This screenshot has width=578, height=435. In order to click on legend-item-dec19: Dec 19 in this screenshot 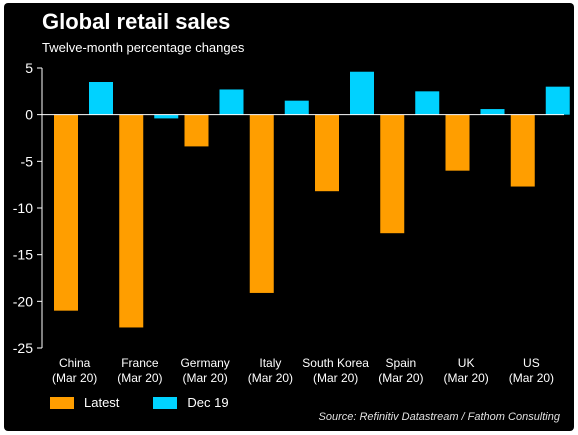, I will do `click(191, 402)`.